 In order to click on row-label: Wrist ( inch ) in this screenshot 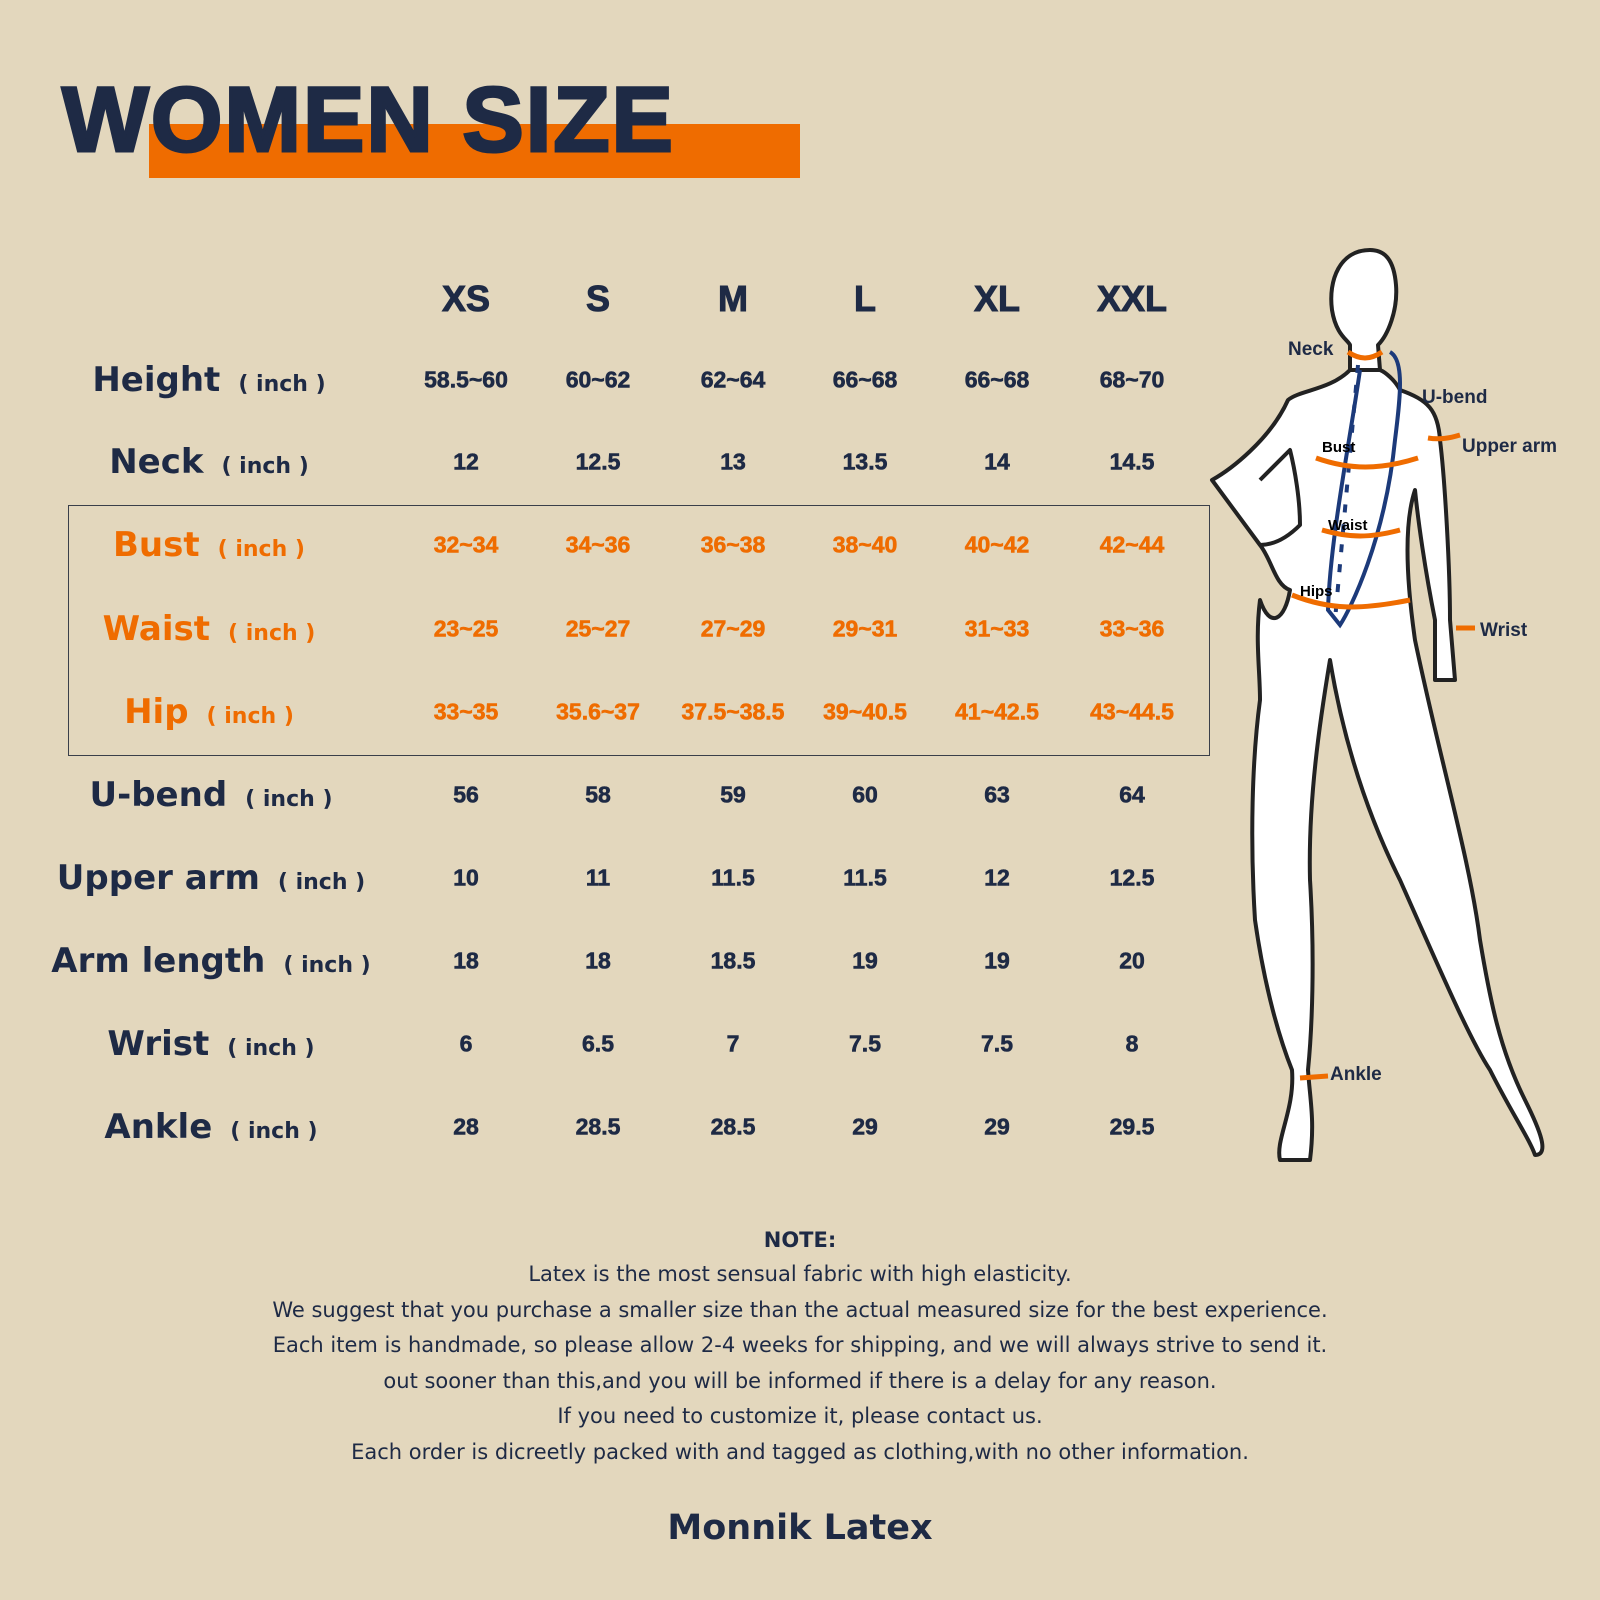, I will do `click(210, 1044)`.